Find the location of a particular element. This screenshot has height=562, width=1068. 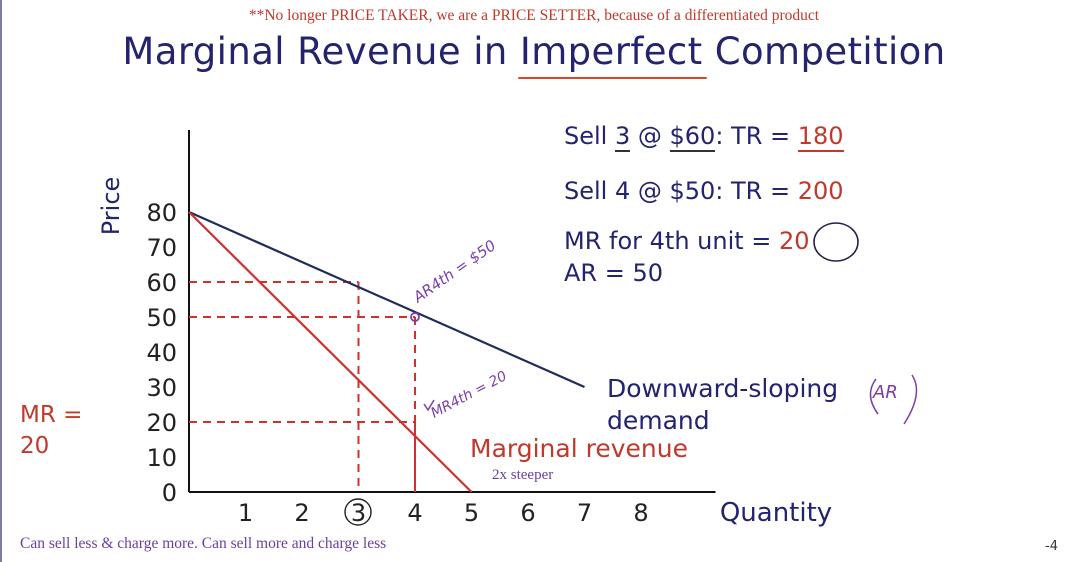

mr-4th-check-mark is located at coordinates (429, 405).